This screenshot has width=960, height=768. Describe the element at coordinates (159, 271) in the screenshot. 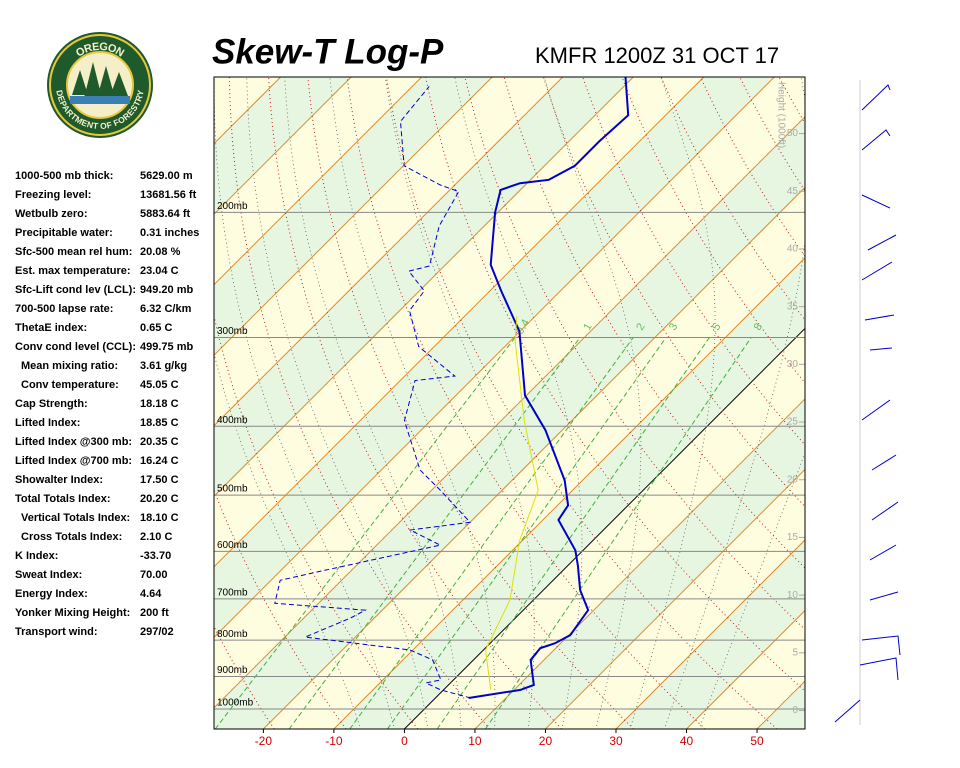

I see `stat-value: 23.04 C` at that location.